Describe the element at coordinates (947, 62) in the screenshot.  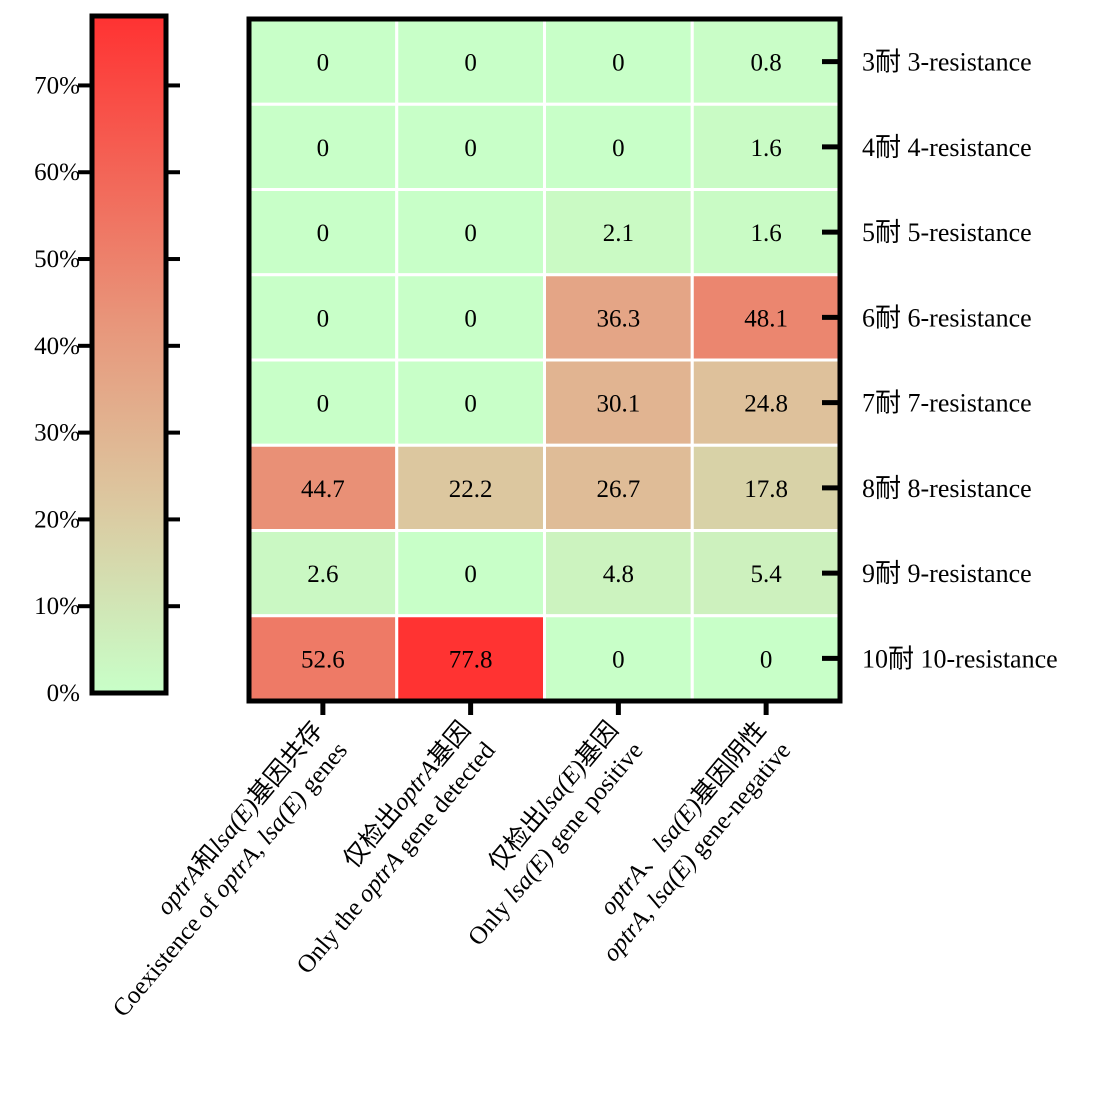
I see `row-label: 3耐 3-resistance` at that location.